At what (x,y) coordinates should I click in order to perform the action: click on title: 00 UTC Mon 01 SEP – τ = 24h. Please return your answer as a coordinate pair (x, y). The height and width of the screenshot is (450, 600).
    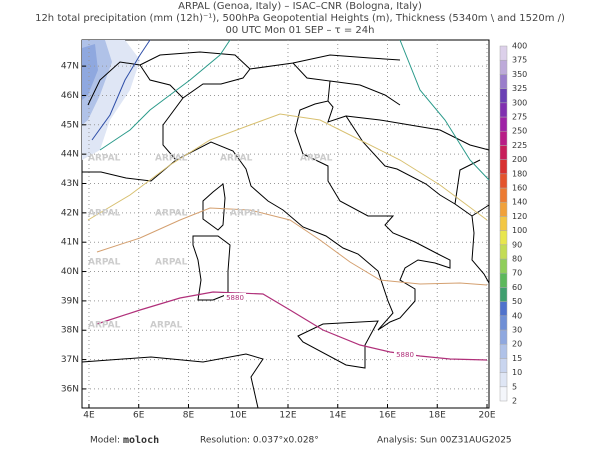
    Looking at the image, I should click on (300, 30).